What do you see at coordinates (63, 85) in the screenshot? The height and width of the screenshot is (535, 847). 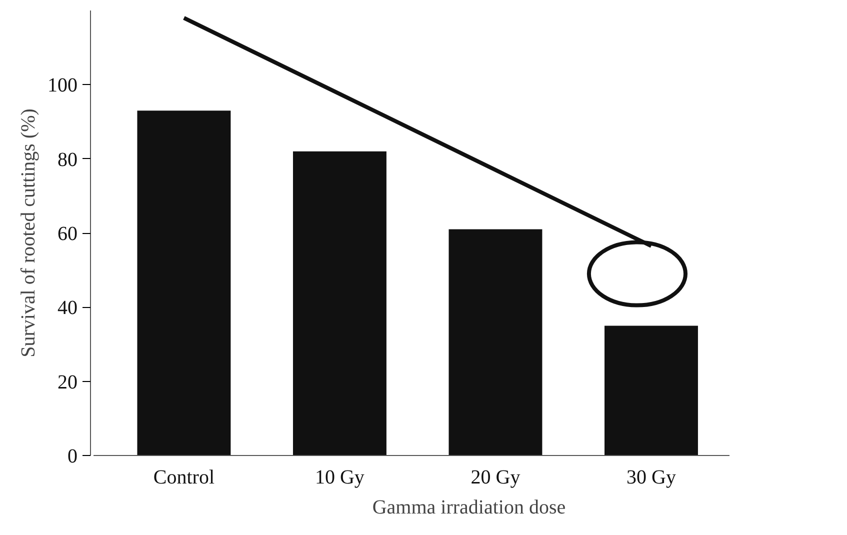 I see `y-tick-label: 100` at bounding box center [63, 85].